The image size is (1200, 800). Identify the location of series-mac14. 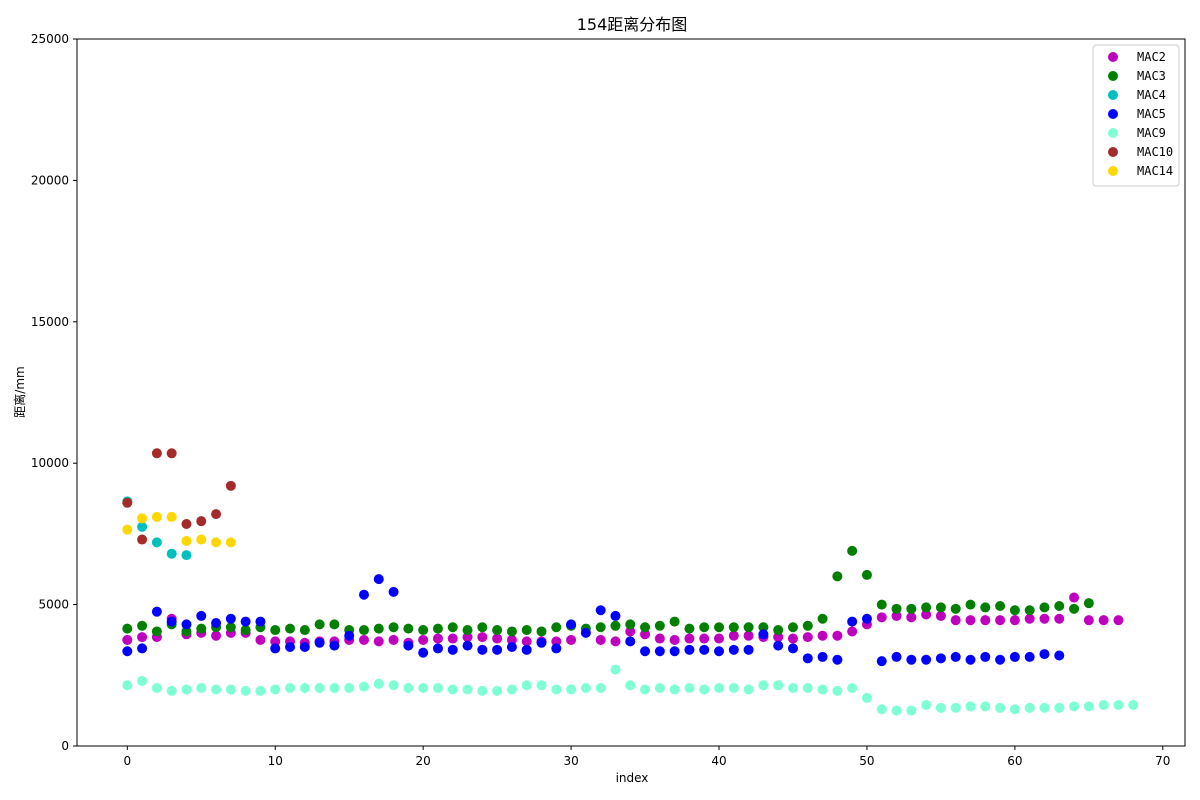
(179, 529).